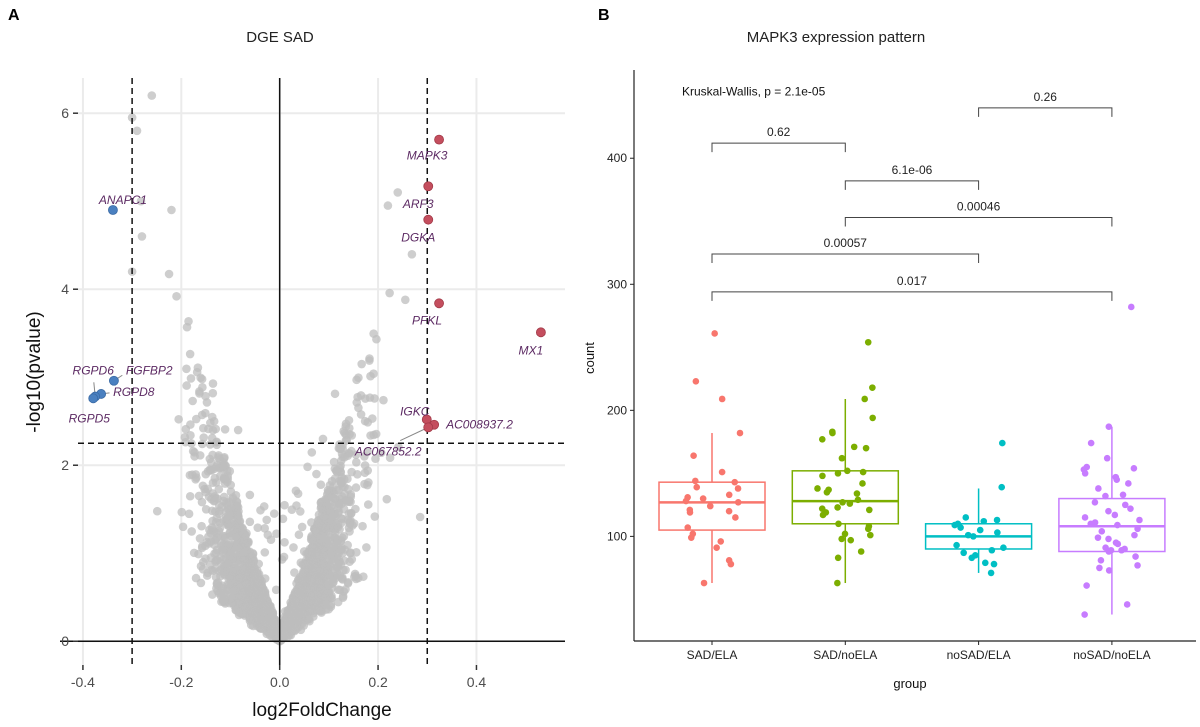 This screenshot has width=1200, height=727. What do you see at coordinates (415, 411) in the screenshot?
I see `gene-label: IGKC` at bounding box center [415, 411].